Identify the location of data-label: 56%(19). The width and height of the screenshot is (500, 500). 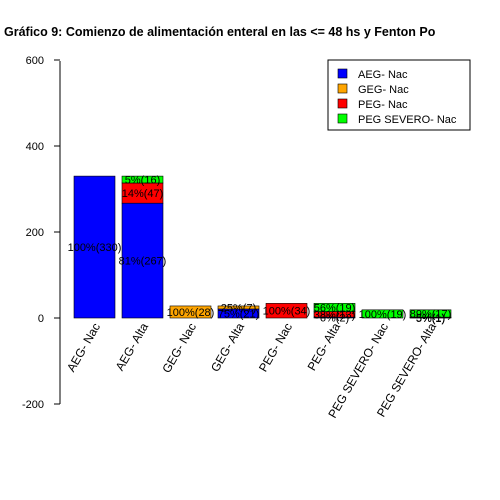
(335, 308).